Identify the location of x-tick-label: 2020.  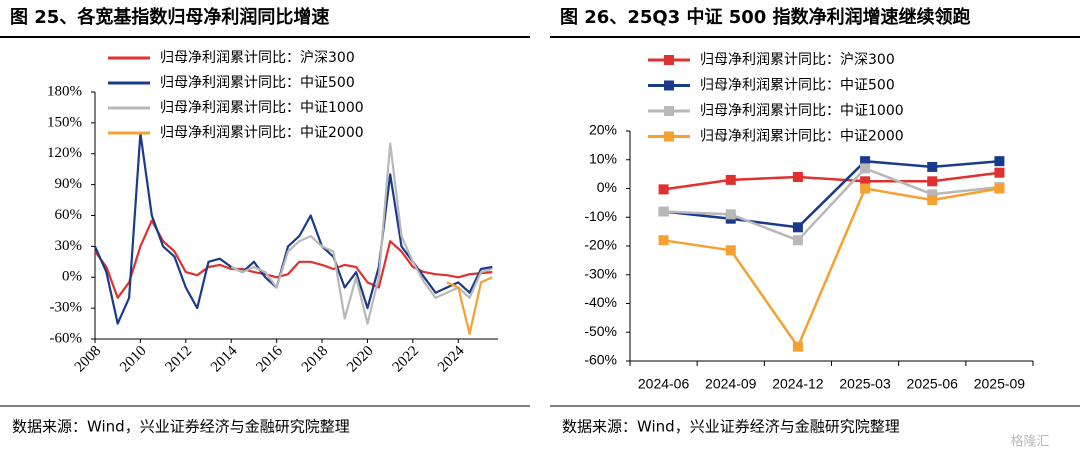
(360, 359).